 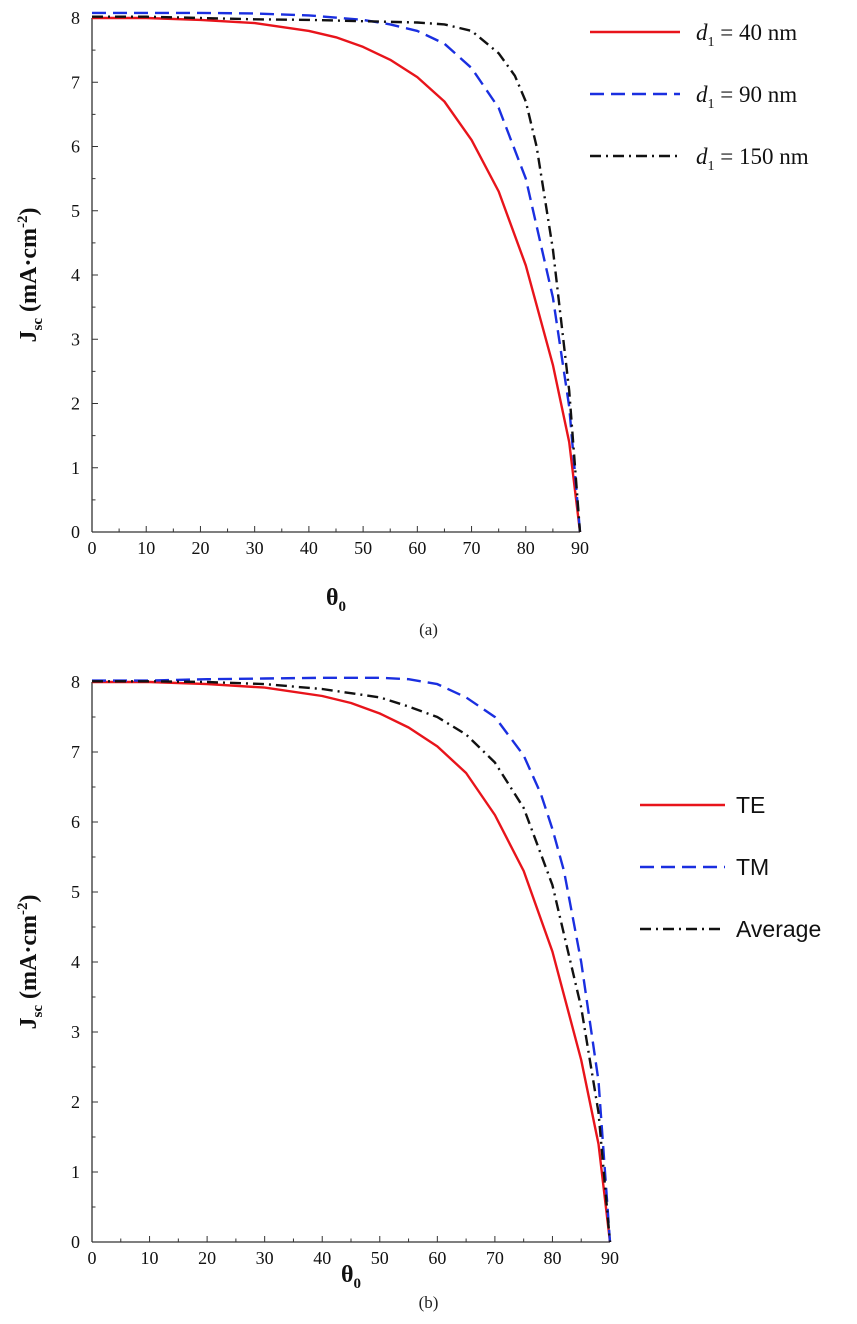 What do you see at coordinates (750, 805) in the screenshot?
I see `legend-label: TE` at bounding box center [750, 805].